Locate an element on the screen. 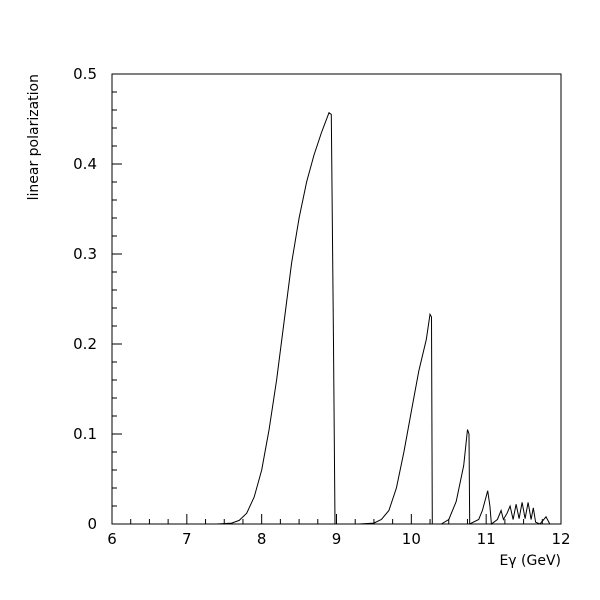  x-axis-title: Eγ (GeV) is located at coordinates (530, 561).